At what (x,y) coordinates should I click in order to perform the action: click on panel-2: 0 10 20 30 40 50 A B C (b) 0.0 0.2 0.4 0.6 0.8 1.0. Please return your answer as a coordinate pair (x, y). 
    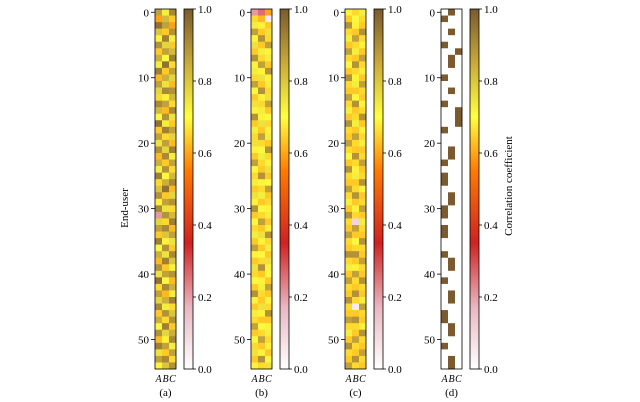
    Looking at the image, I should click on (271, 201).